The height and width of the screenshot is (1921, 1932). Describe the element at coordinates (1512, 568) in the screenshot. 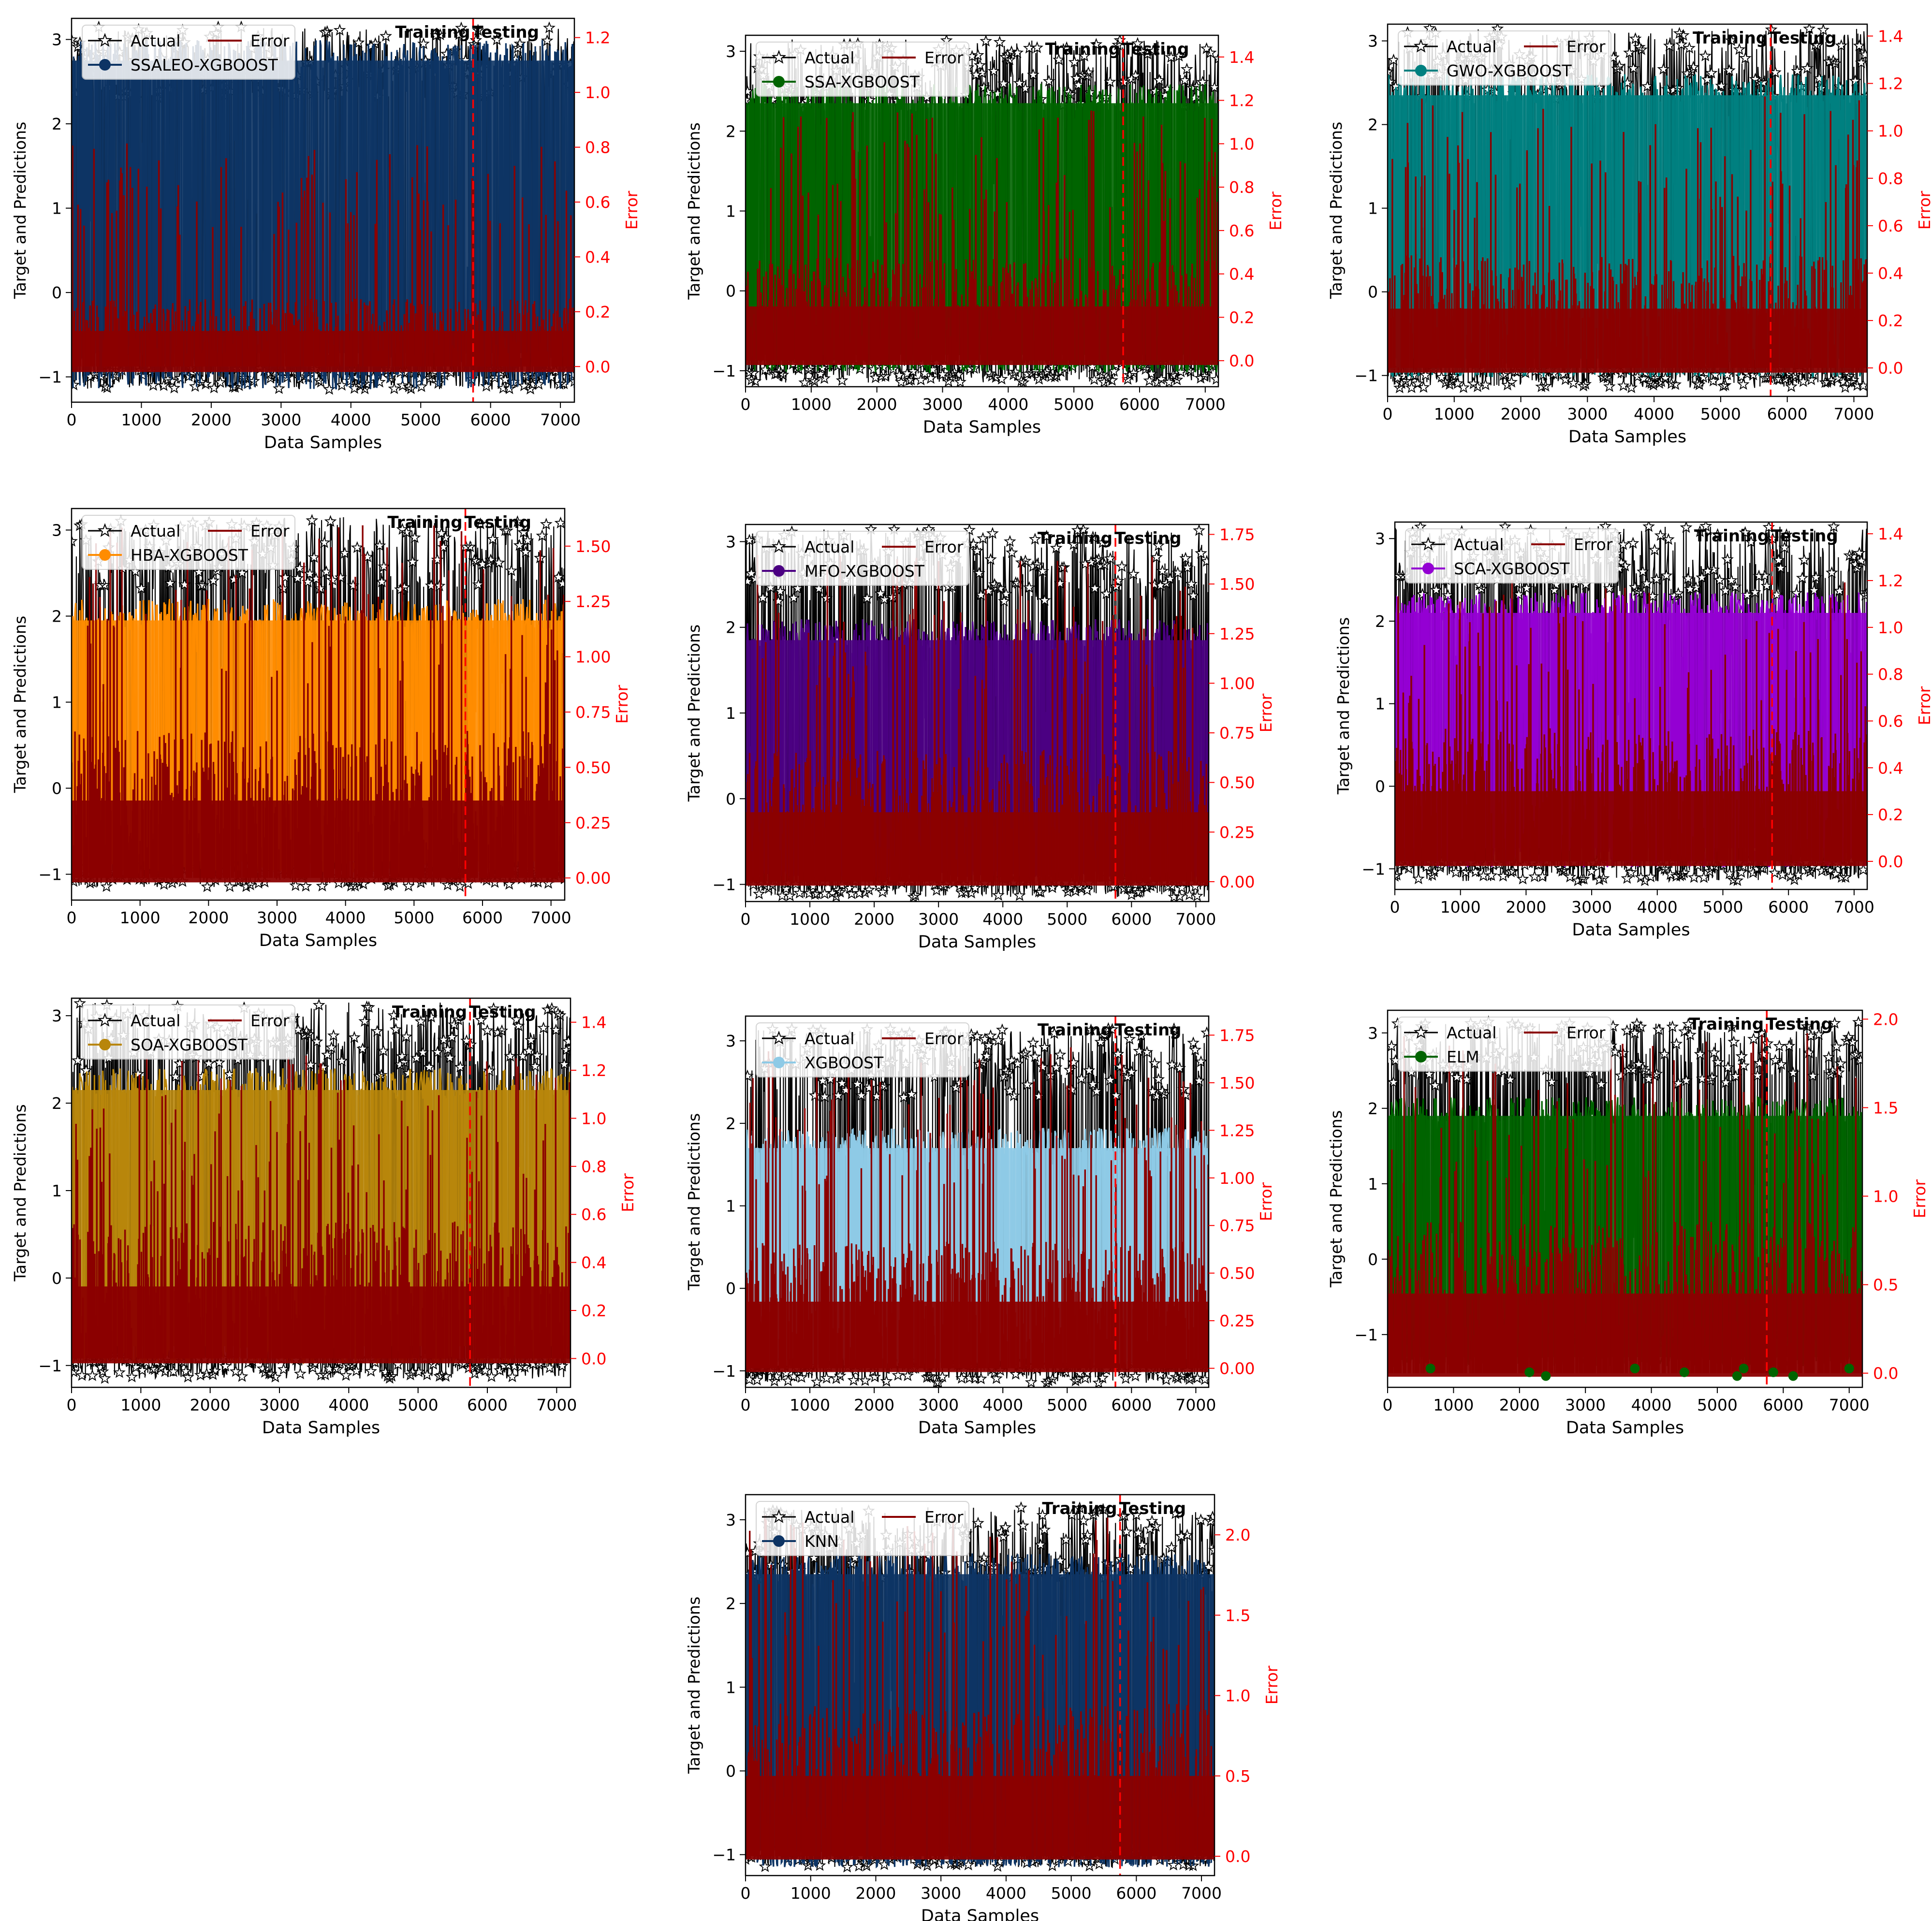

I see `legend-model-label: SCA-XGBOOST` at that location.